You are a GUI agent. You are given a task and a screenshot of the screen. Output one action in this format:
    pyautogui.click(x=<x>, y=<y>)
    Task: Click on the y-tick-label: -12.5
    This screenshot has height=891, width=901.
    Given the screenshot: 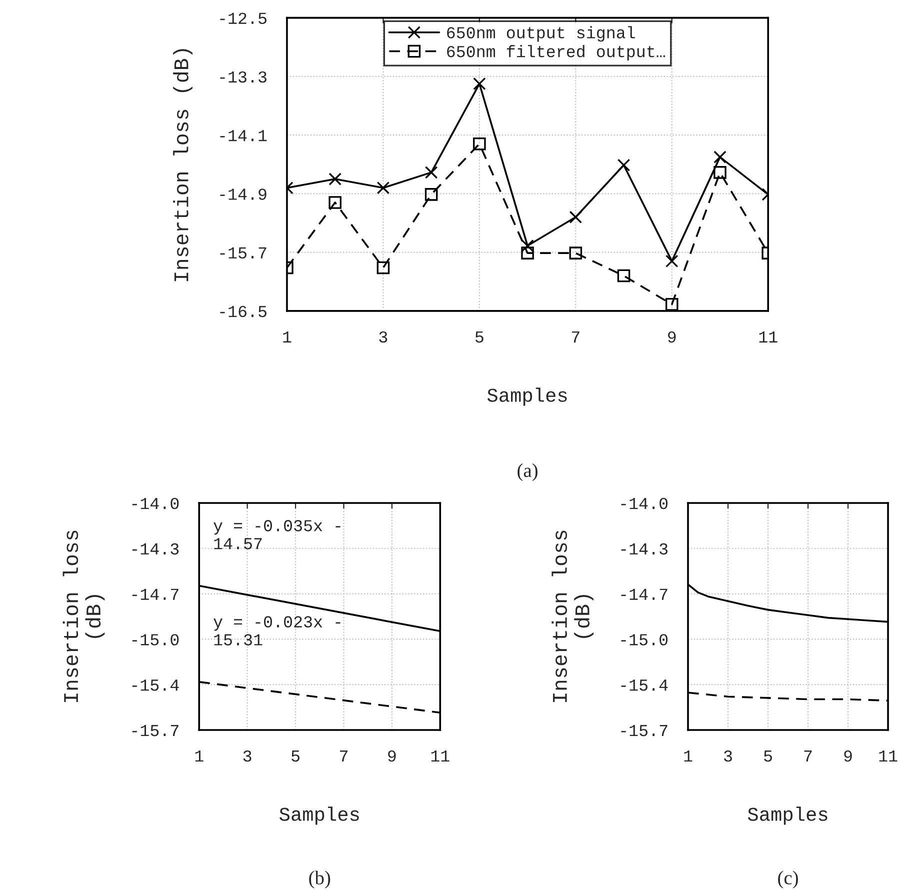 What is the action you would take?
    pyautogui.click(x=243, y=18)
    